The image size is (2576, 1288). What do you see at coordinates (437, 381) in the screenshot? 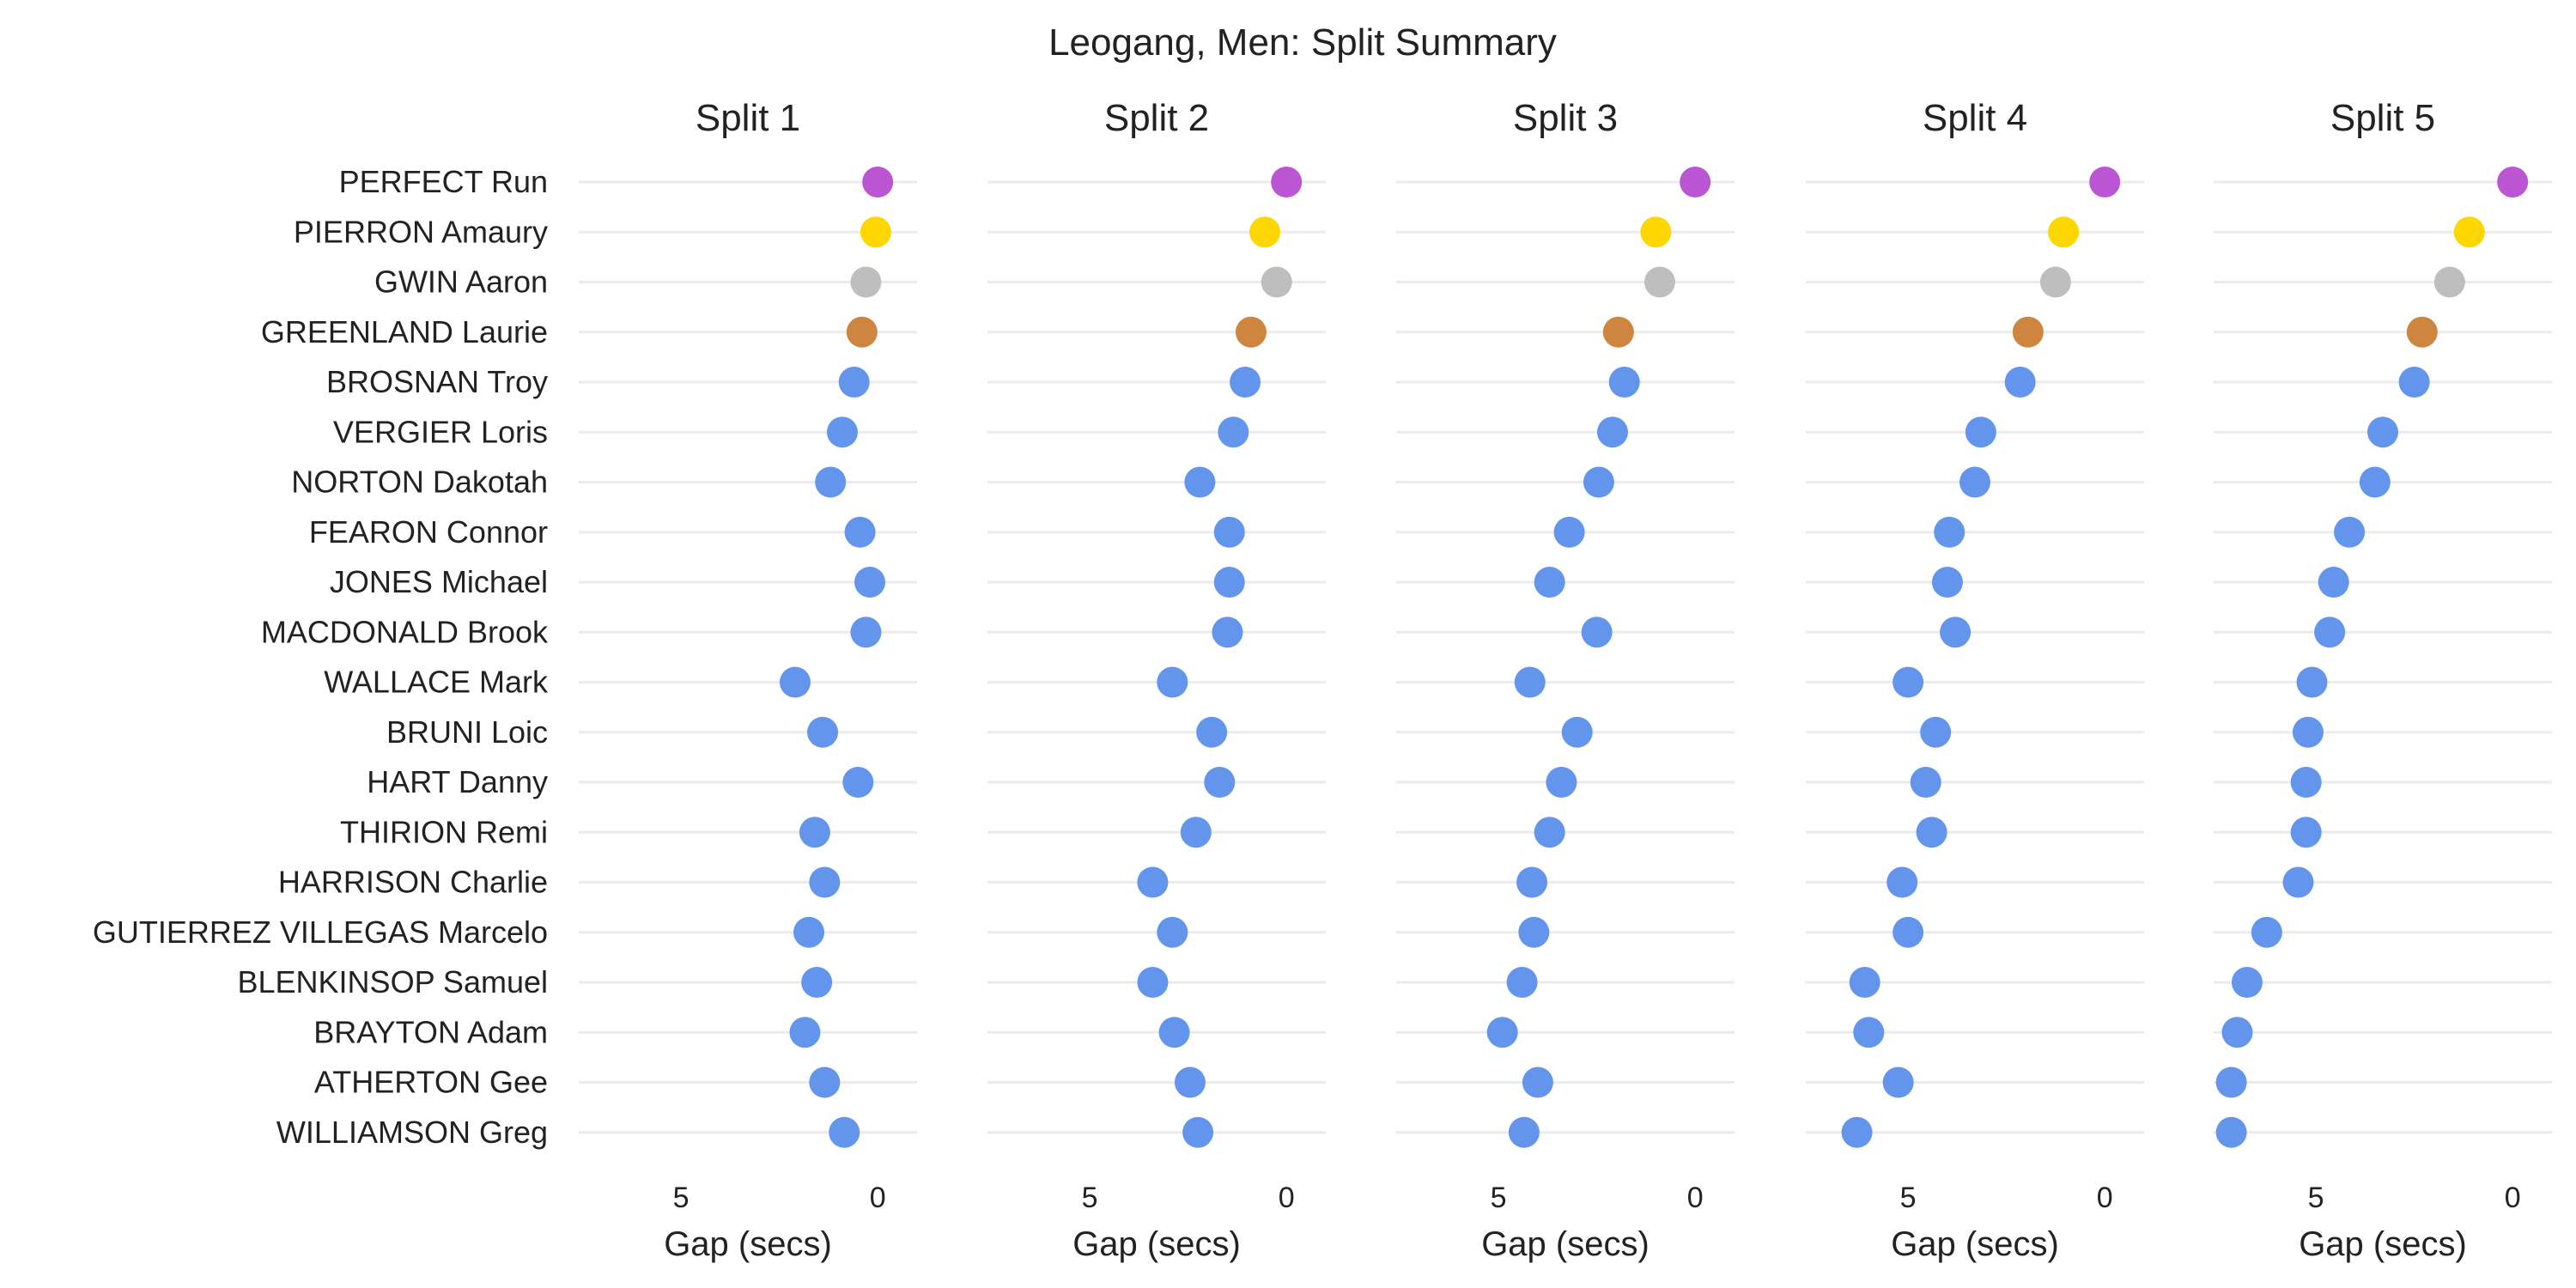
I see `rider-label: BROSNAN Troy` at bounding box center [437, 381].